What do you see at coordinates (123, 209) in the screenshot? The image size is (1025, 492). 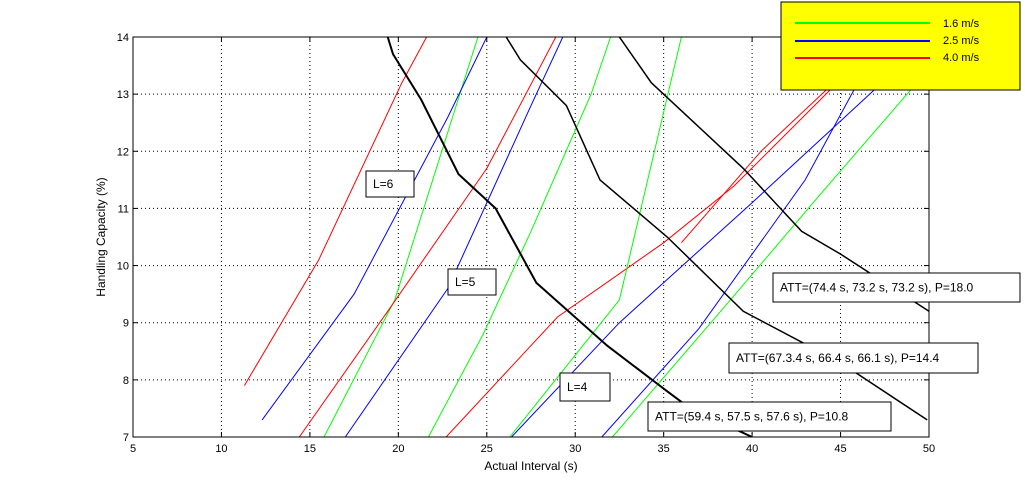 I see `y-tick-label: 11` at bounding box center [123, 209].